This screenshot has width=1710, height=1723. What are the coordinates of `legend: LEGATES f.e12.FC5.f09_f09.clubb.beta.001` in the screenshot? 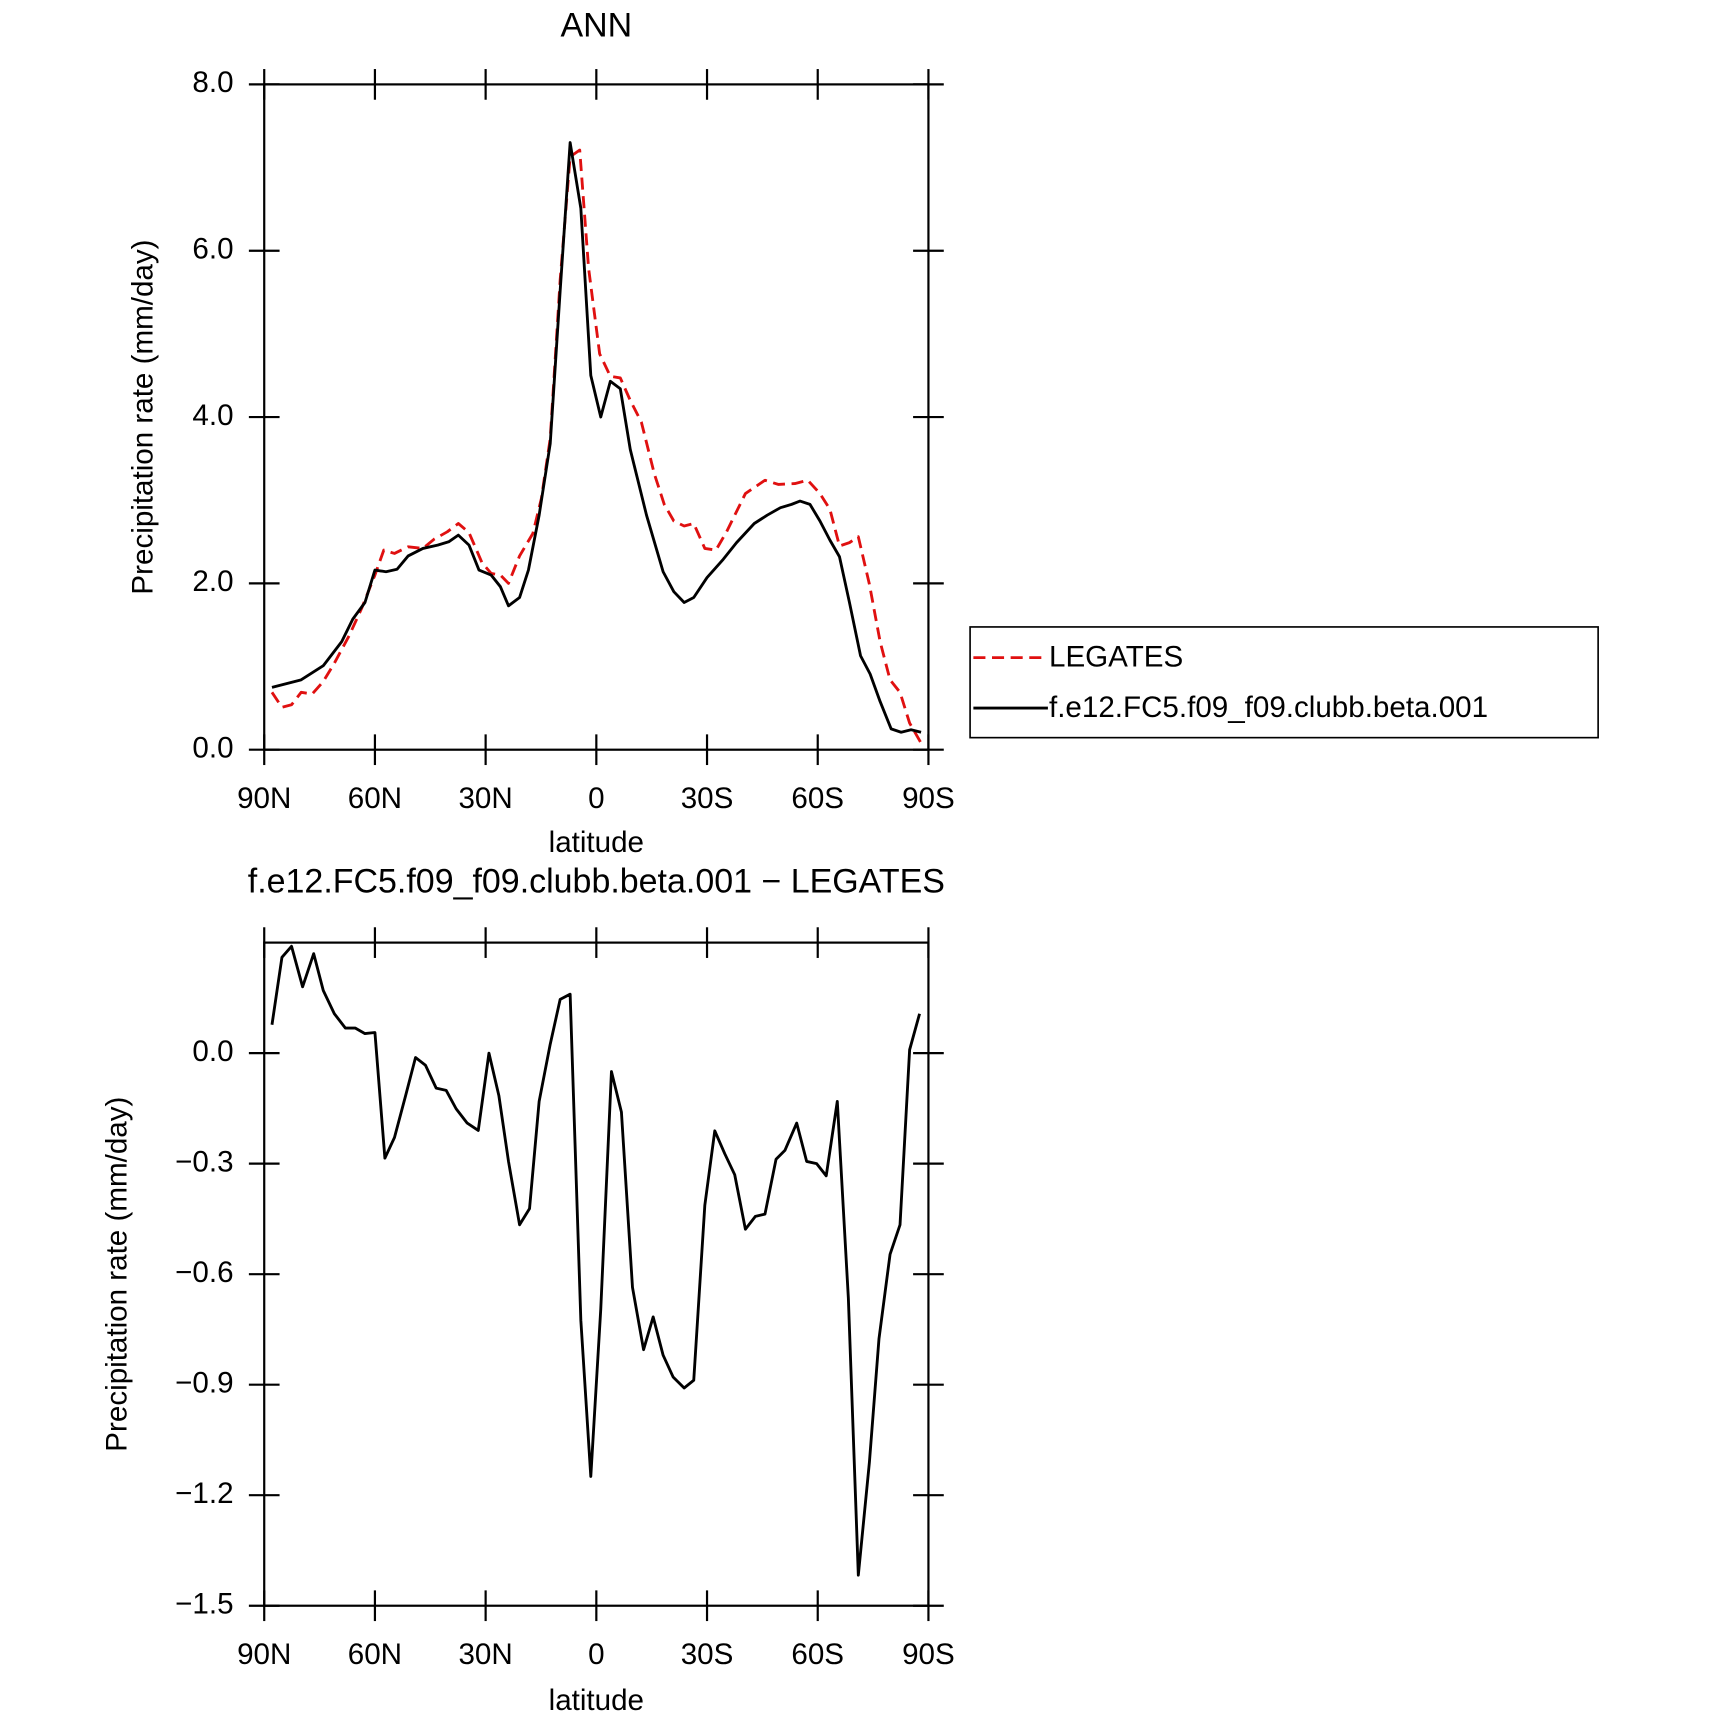 It's located at (1284, 682).